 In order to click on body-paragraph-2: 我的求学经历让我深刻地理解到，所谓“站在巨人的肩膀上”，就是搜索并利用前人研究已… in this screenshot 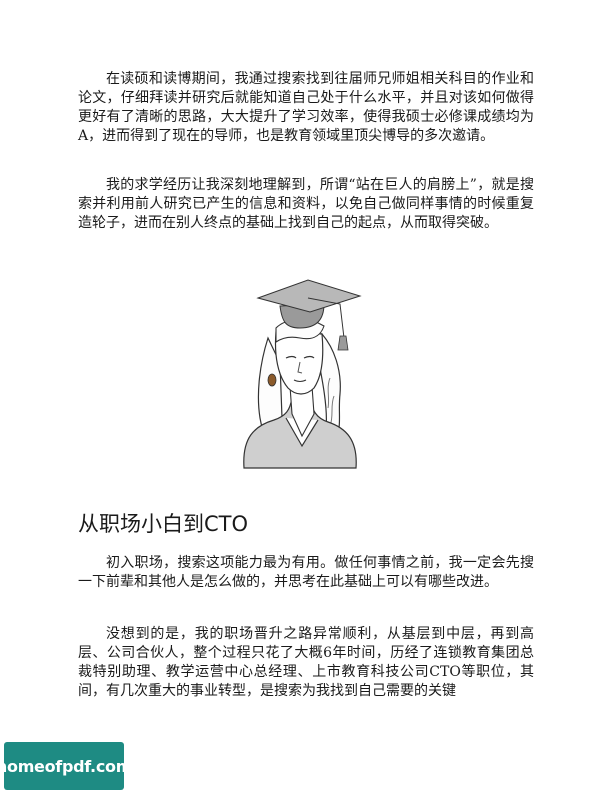, I will do `click(306, 204)`.